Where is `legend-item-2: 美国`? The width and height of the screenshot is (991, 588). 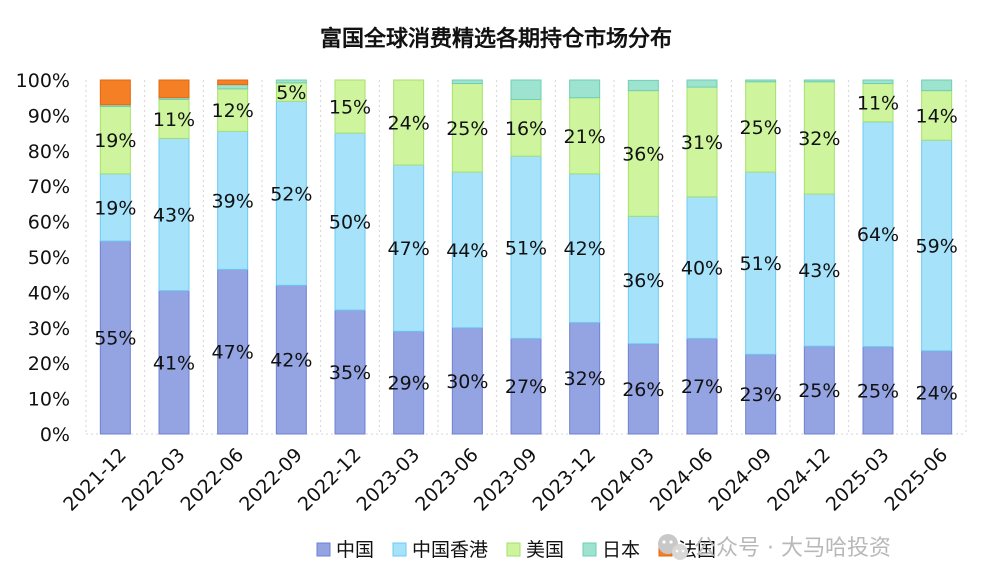 legend-item-2: 美国 is located at coordinates (535, 550).